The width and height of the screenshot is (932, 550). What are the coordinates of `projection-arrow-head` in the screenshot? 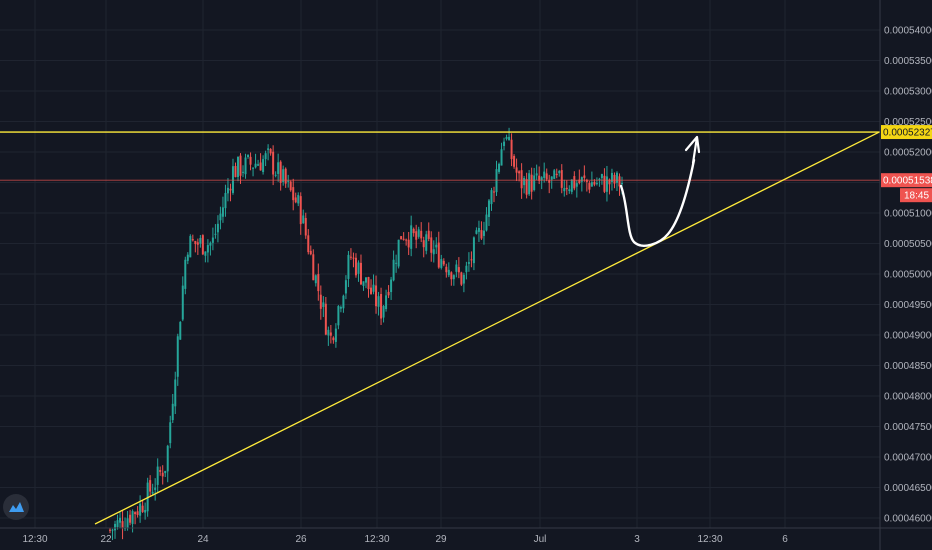 It's located at (692, 150).